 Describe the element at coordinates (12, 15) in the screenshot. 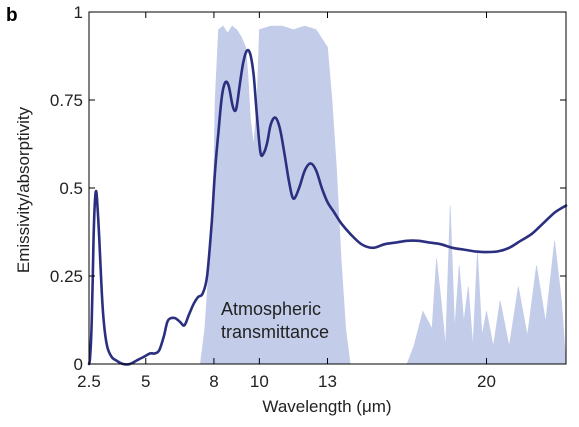

I see `panel-label: b` at that location.